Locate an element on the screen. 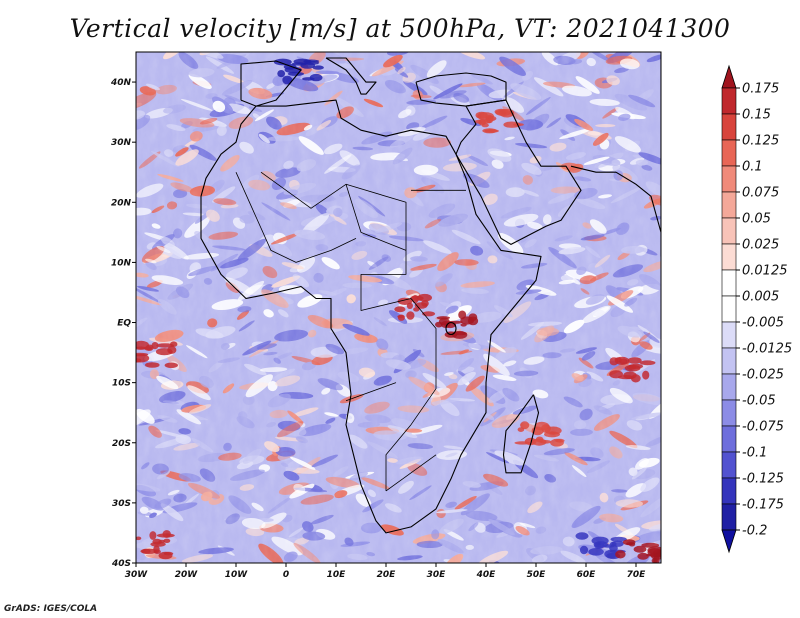  colorbar-label: 0.05 is located at coordinates (756, 219).